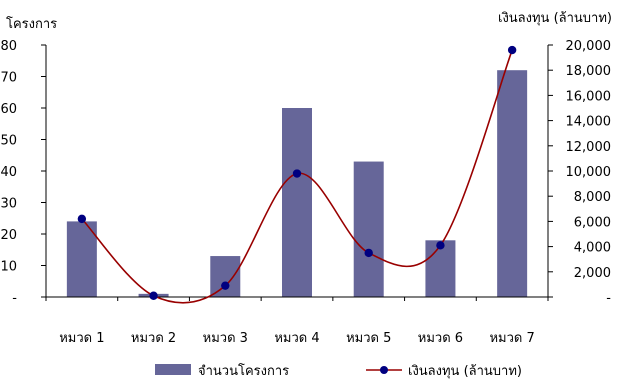 The image size is (618, 382). I want to click on left-tick-label: 50, so click(8, 141).